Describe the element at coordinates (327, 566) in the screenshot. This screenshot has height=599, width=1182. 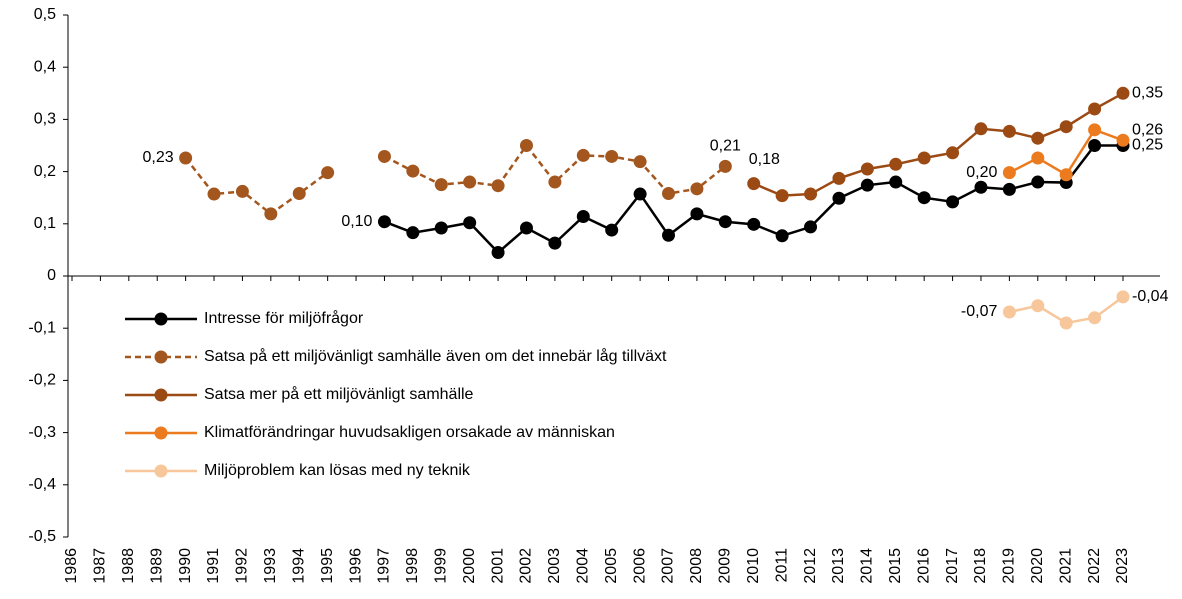
I see `x-tick-label: 1995` at that location.